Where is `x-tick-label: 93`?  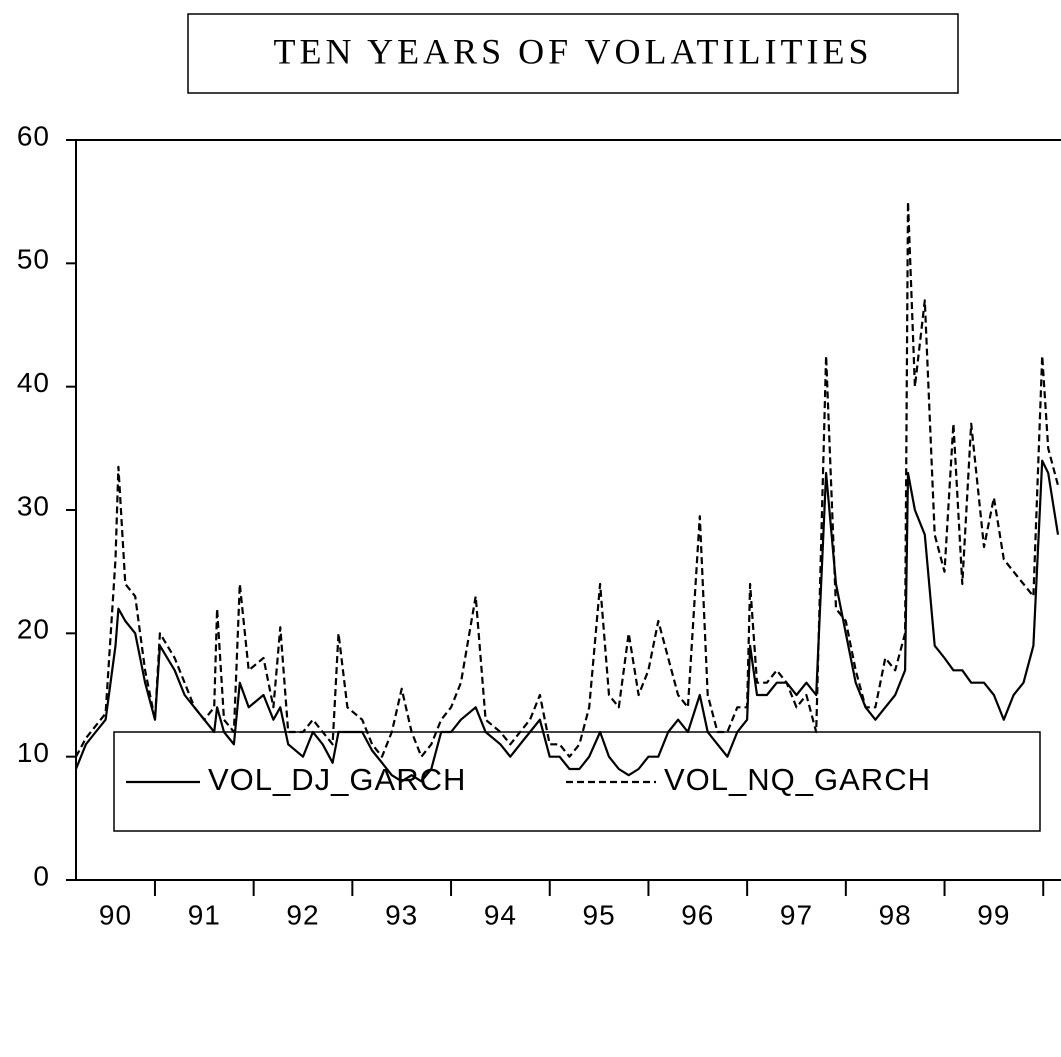
x-tick-label: 93 is located at coordinates (401, 914).